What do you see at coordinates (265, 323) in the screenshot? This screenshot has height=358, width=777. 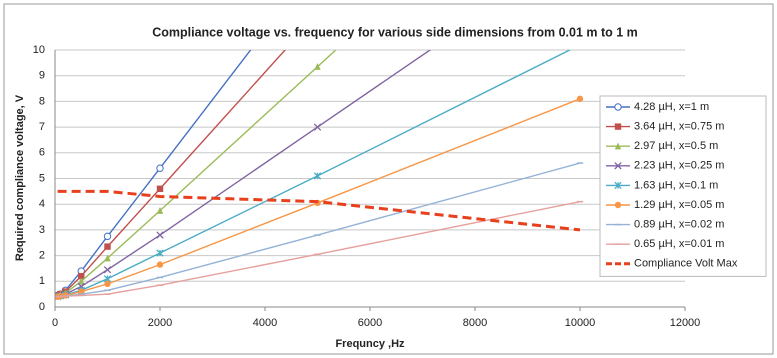 I see `x-tick-label: 4000` at bounding box center [265, 323].